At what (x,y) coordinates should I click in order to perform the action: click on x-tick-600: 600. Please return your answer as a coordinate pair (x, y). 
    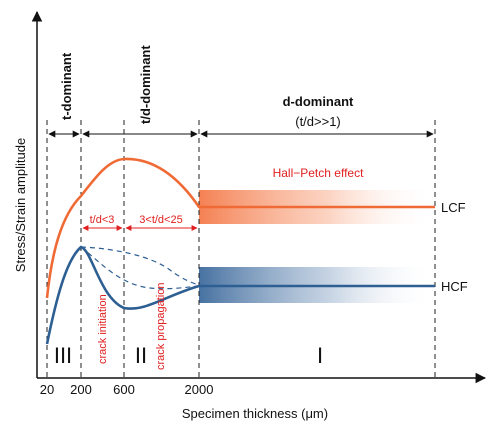
    Looking at the image, I should click on (124, 389).